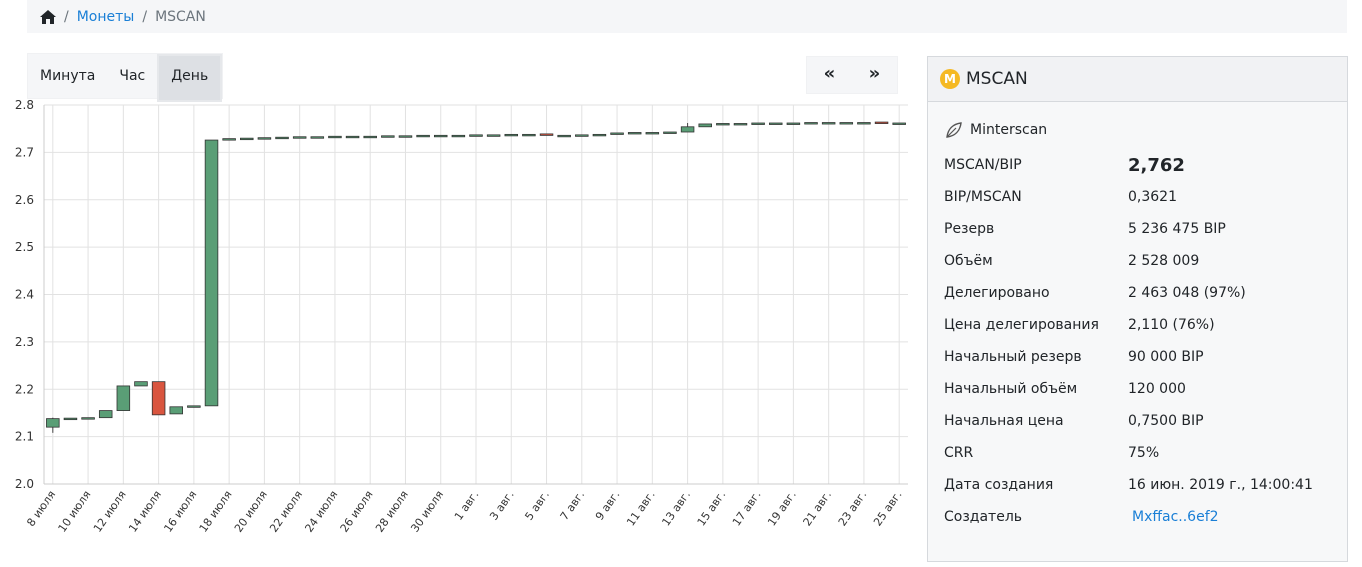  What do you see at coordinates (24, 389) in the screenshot?
I see `y-tick-label: 2.2` at bounding box center [24, 389].